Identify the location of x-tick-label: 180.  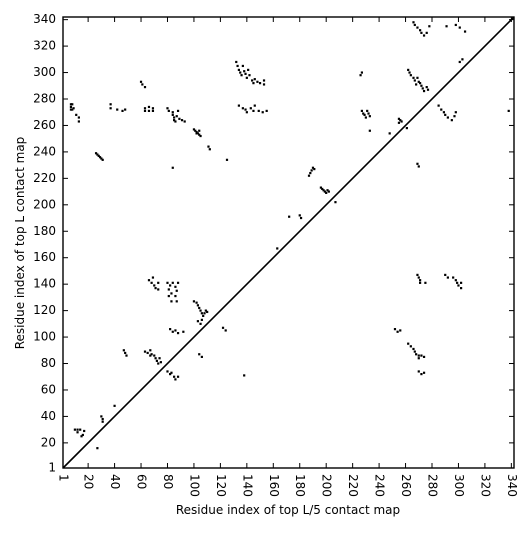
(300, 485).